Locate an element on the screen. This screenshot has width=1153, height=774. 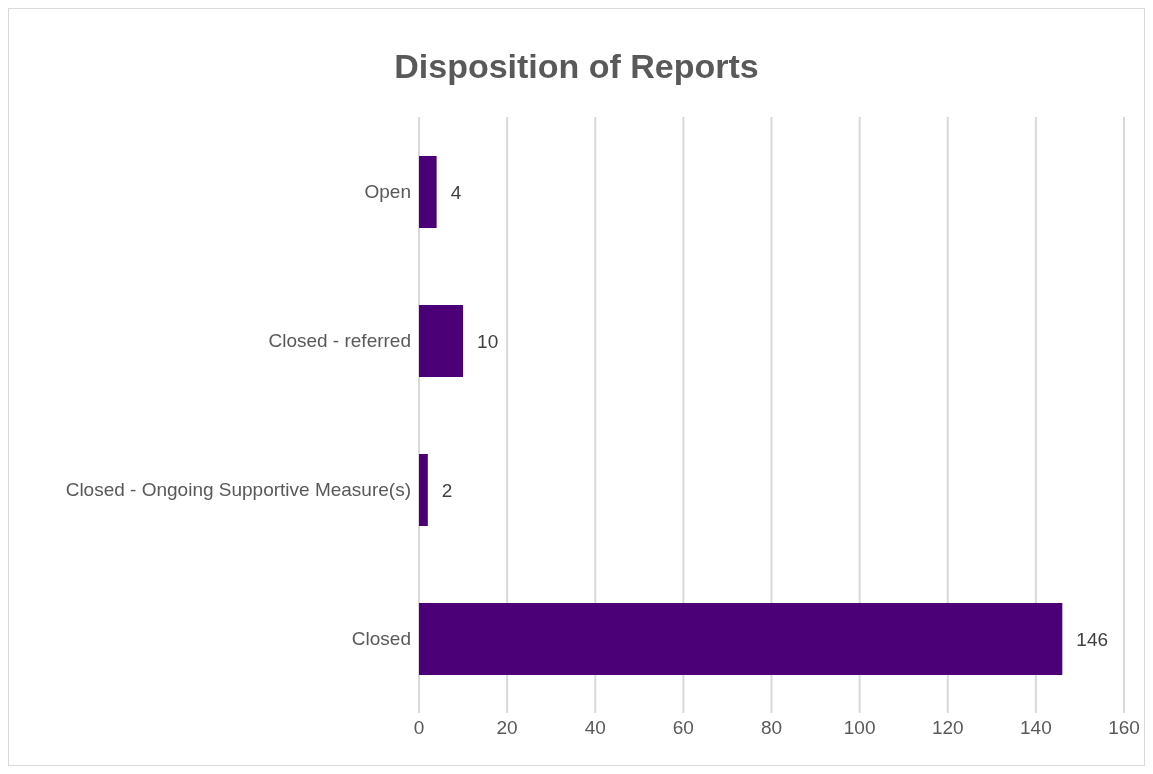
x-tick-label: 60 is located at coordinates (683, 728).